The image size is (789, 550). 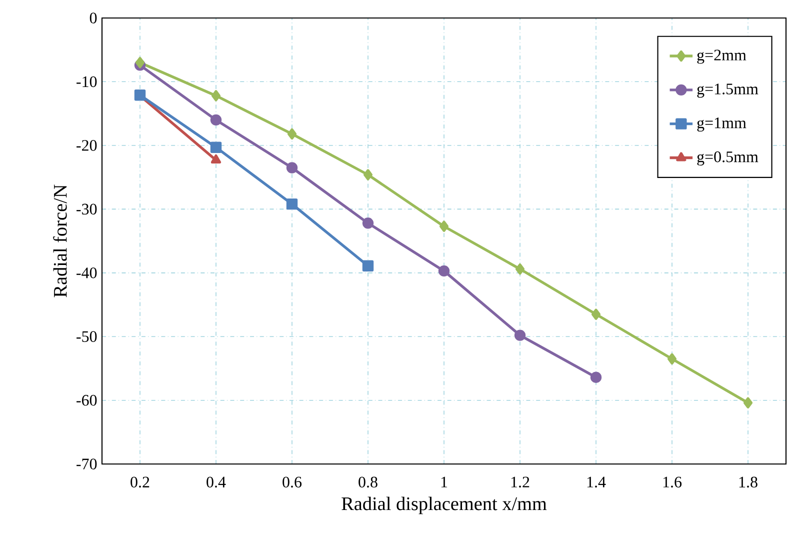 I want to click on x-tick-label: 1.8, so click(x=748, y=482).